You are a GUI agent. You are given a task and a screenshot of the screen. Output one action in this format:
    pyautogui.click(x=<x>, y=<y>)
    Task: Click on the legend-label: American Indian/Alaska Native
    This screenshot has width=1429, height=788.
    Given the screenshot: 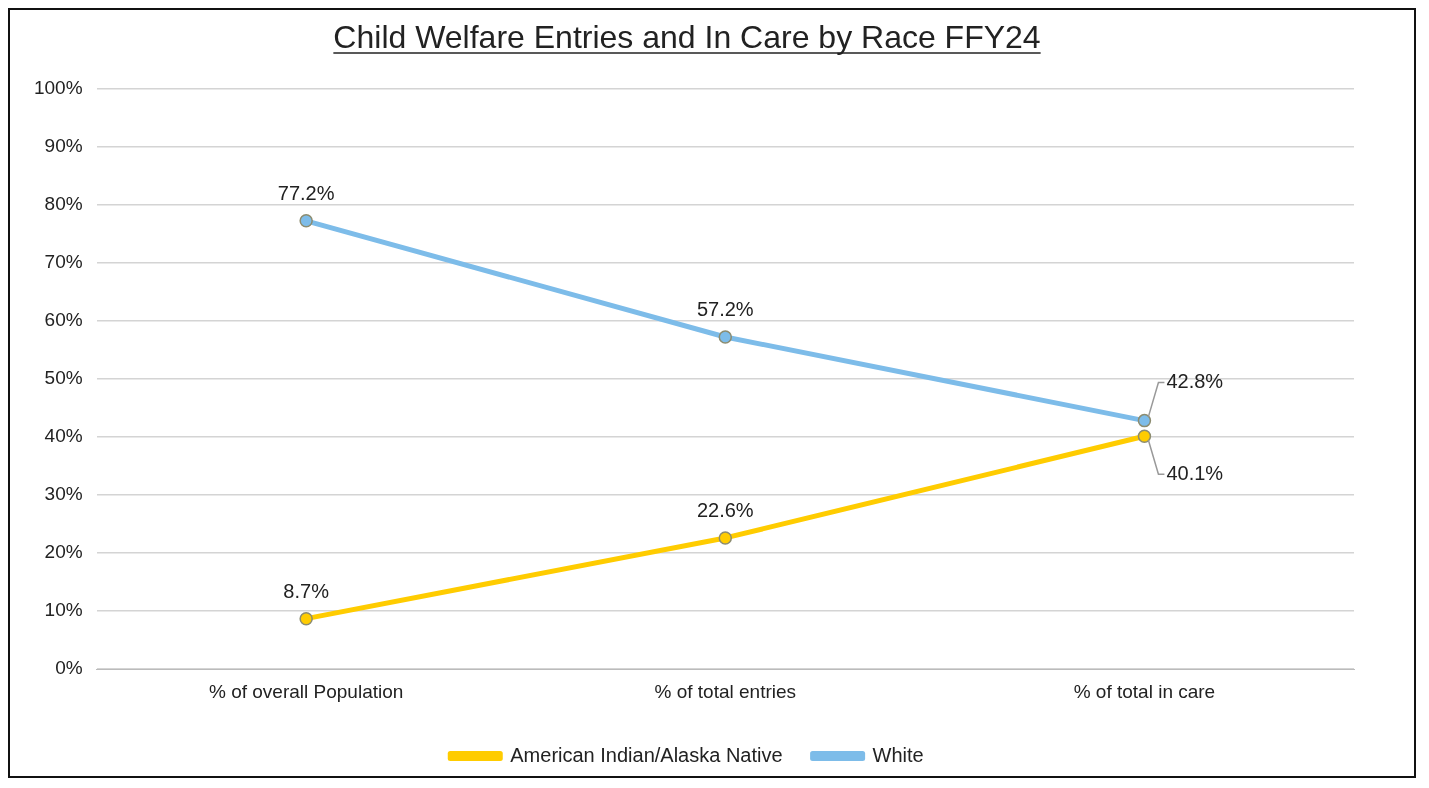 What is the action you would take?
    pyautogui.click(x=646, y=754)
    